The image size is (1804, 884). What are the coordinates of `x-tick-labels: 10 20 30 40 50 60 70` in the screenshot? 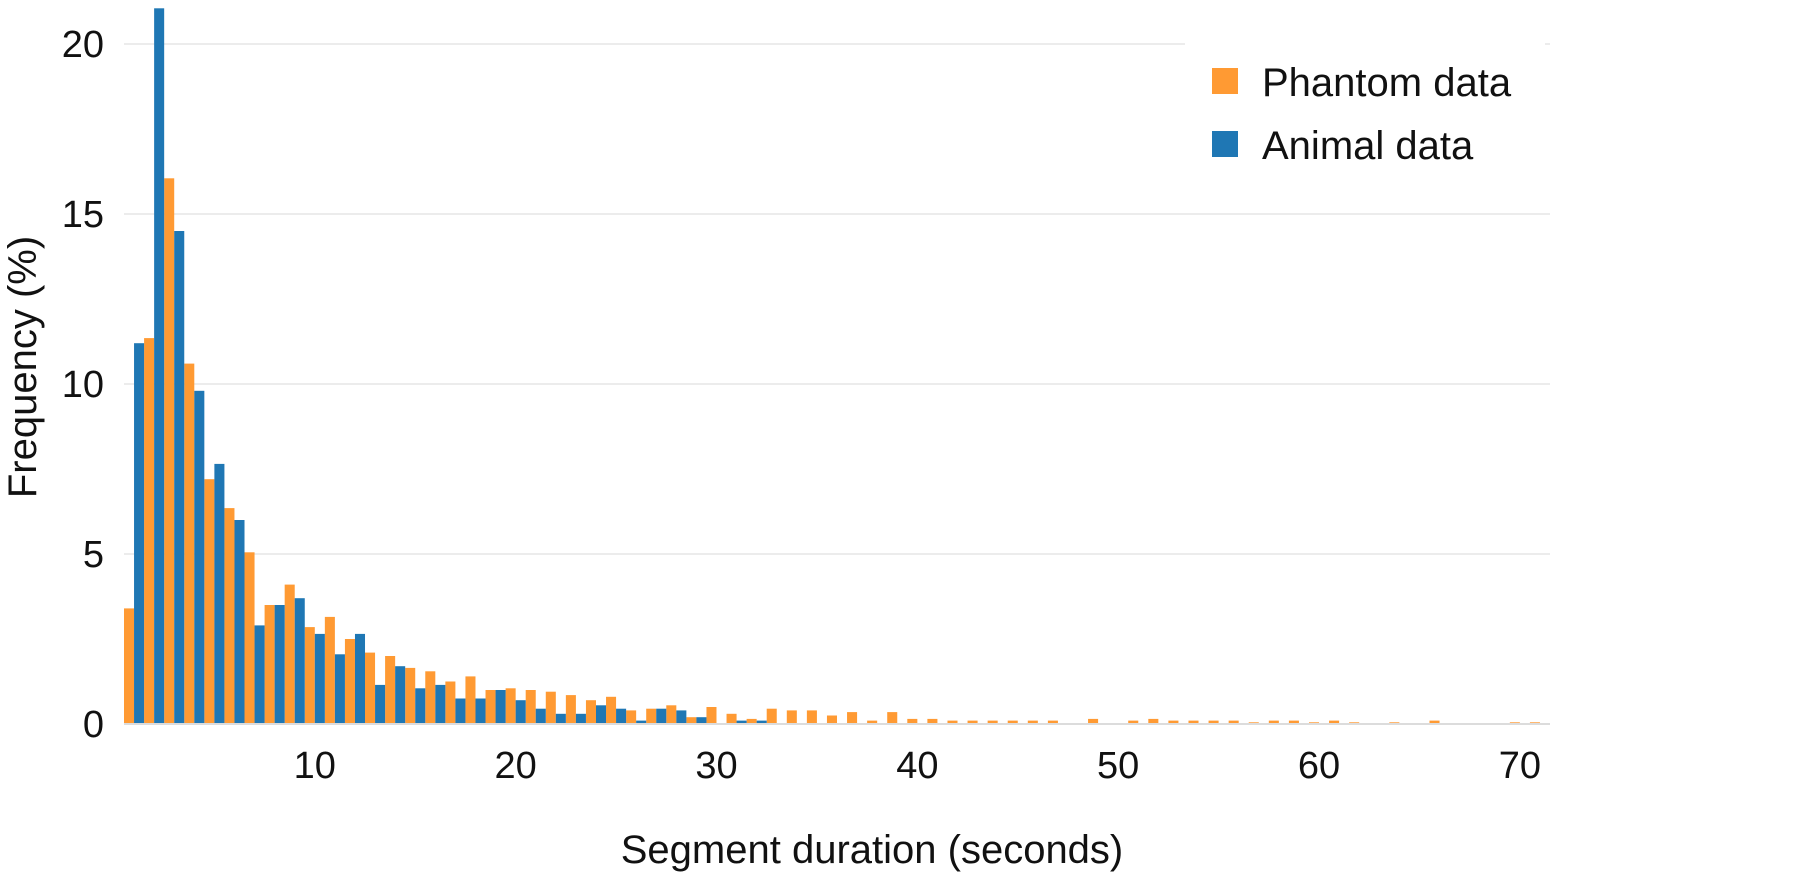 It's located at (917, 766).